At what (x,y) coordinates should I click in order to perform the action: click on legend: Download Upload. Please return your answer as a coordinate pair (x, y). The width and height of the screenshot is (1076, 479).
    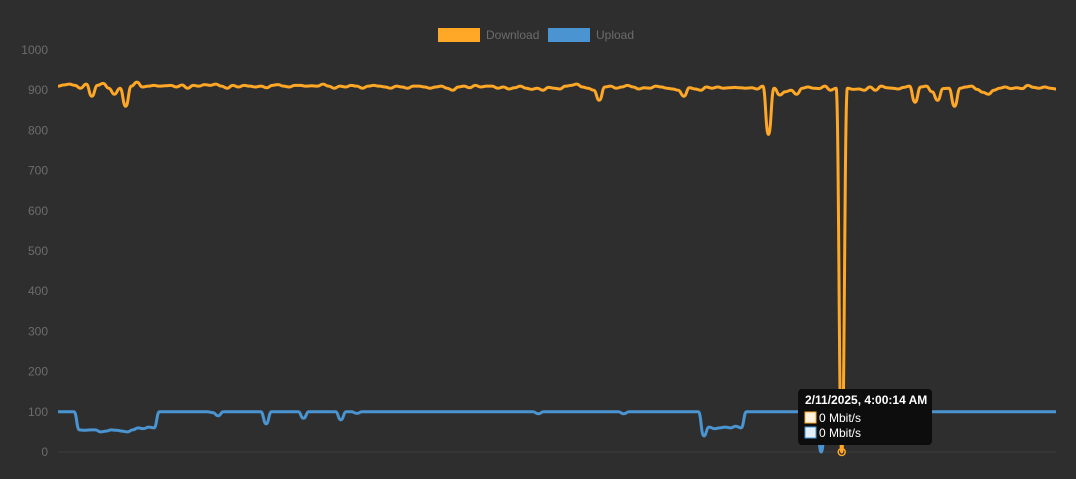
    Looking at the image, I should click on (536, 35).